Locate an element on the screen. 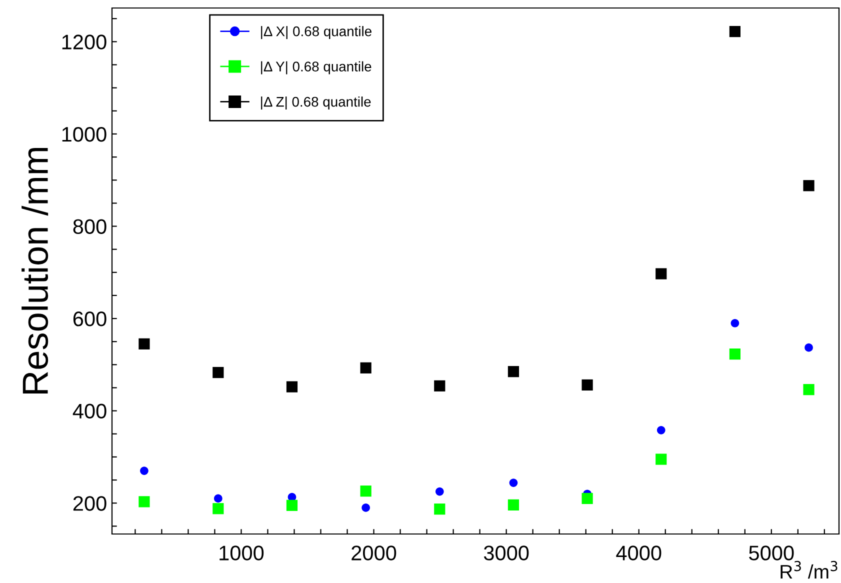  legend-label: |Δ X| 0.68 quantile is located at coordinates (316, 33).